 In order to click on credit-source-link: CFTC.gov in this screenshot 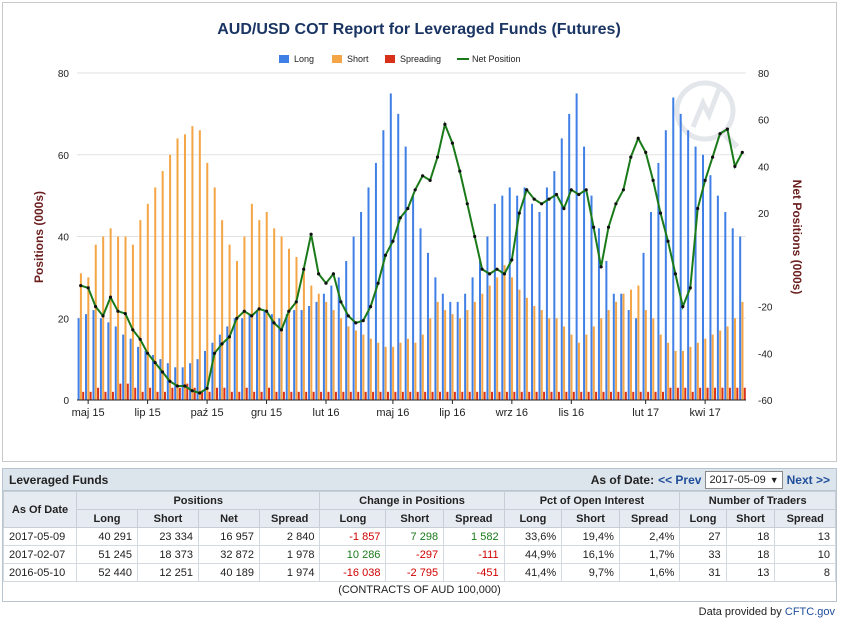, I will do `click(809, 612)`.